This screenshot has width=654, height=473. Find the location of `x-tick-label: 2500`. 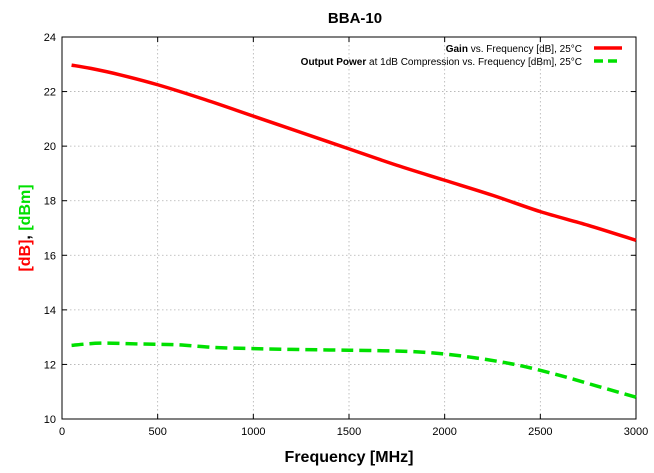

x-tick-label: 2500 is located at coordinates (540, 432).